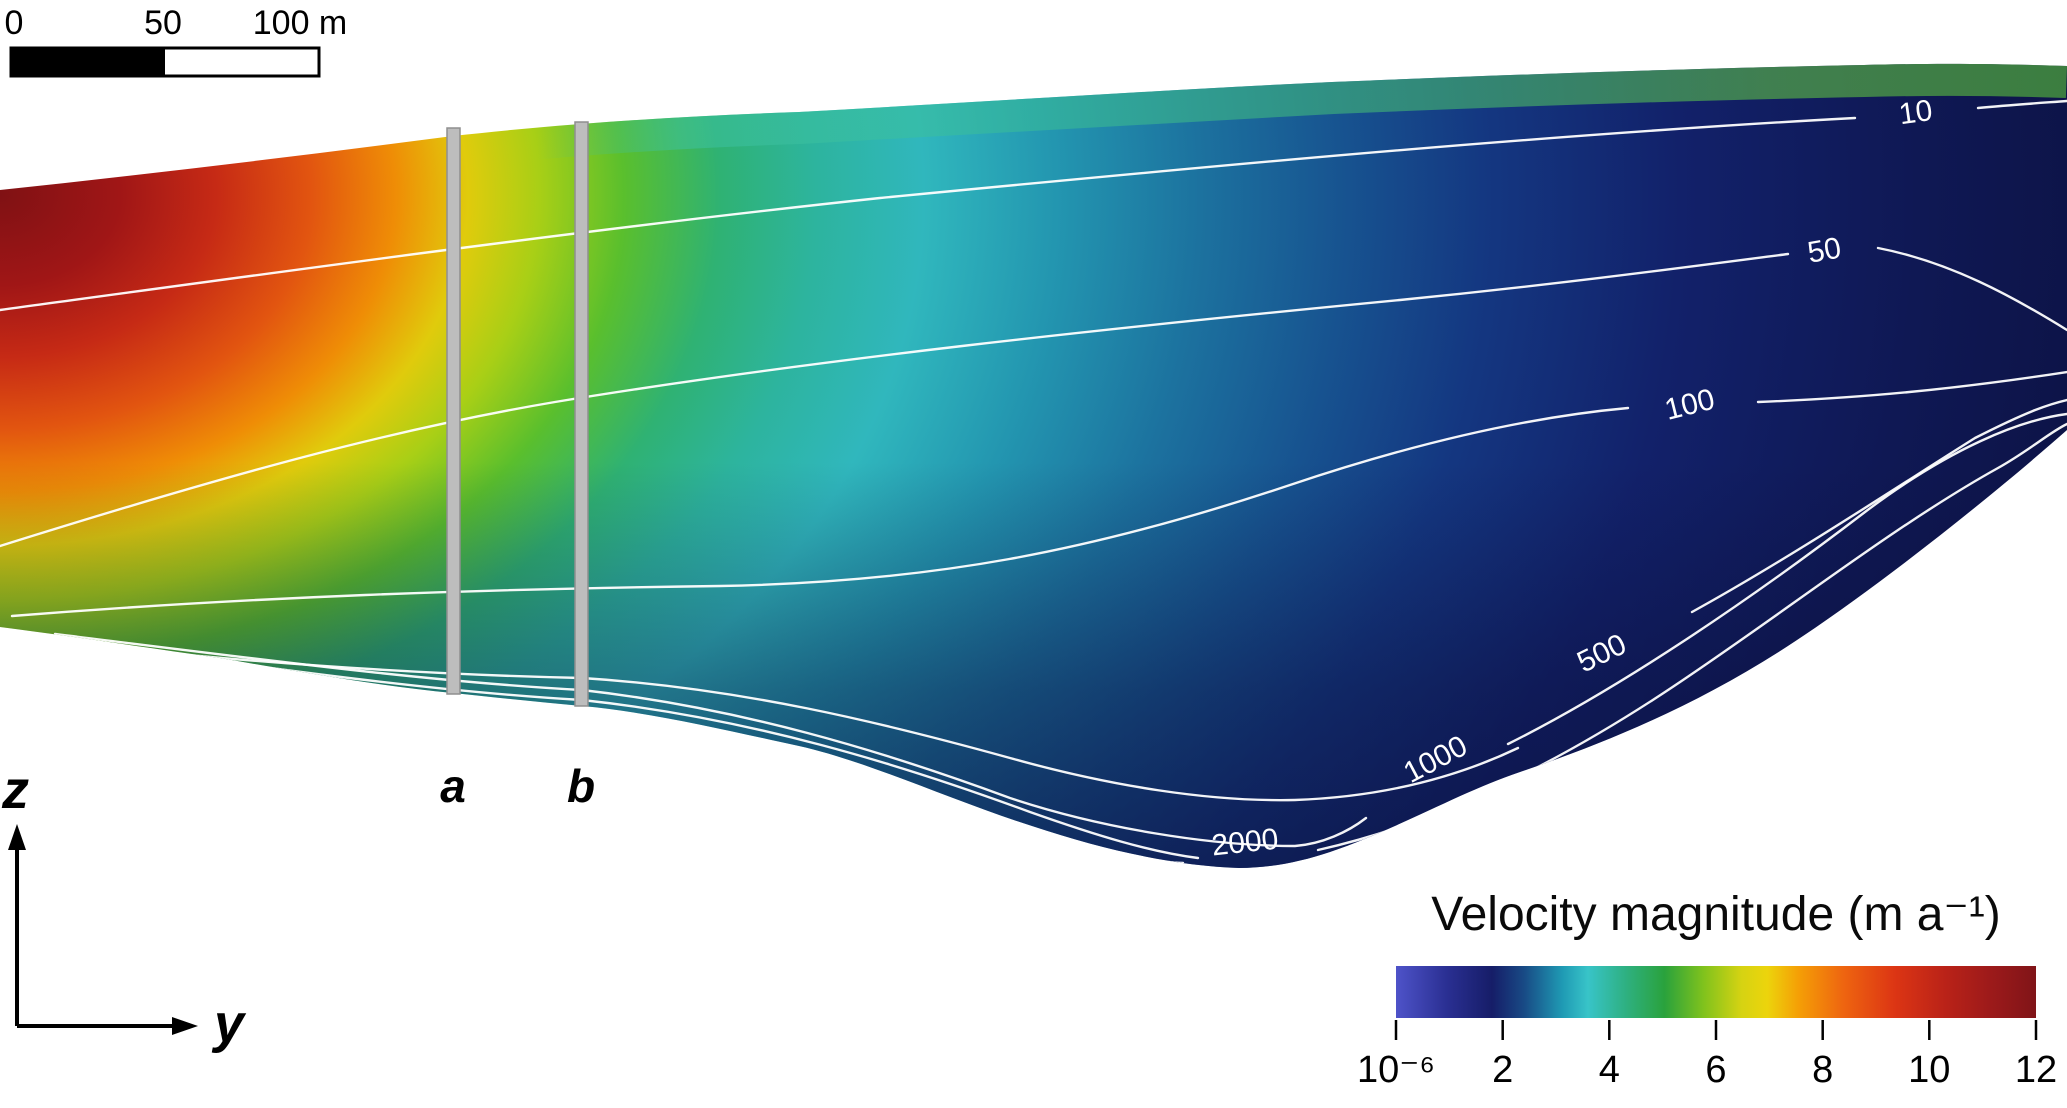 This screenshot has width=2067, height=1108. Describe the element at coordinates (185, 1026) in the screenshot. I see `y-axis-arrowhead` at that location.